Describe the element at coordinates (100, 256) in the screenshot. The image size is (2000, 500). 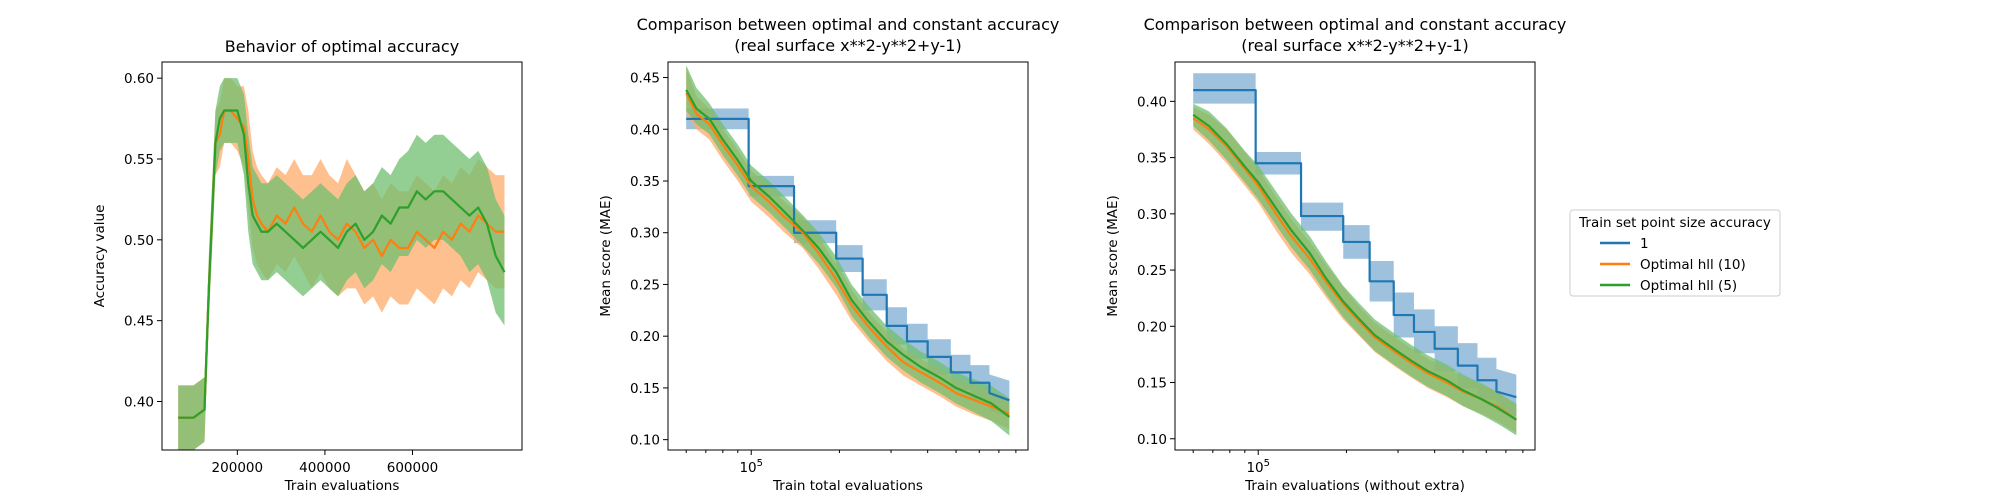
I see `y-axis-label: Accuracy value` at that location.